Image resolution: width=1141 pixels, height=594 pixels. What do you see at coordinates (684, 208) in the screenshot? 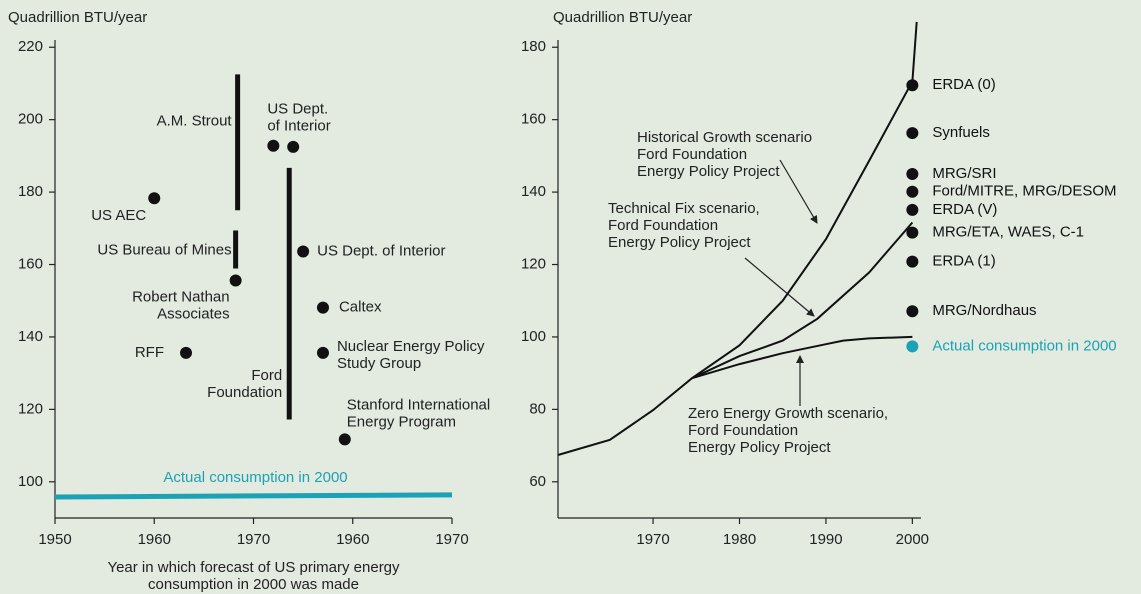
I see `scenario-label-line: Technical Fix scenario,` at bounding box center [684, 208].